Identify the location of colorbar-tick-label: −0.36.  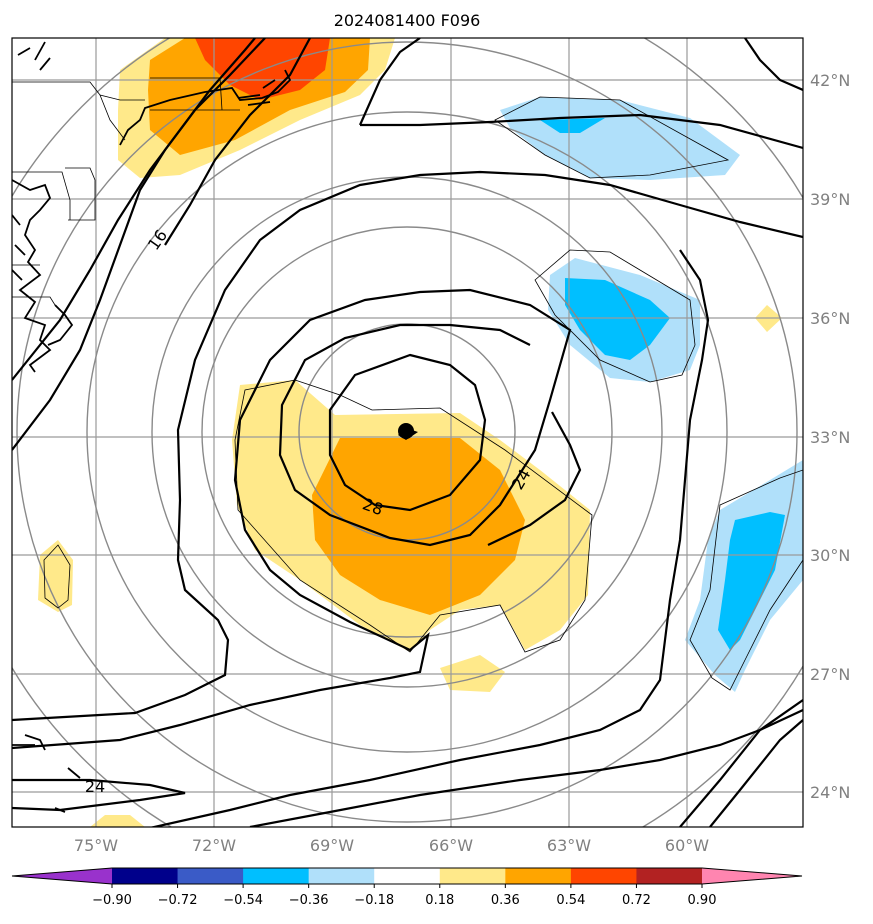
(309, 900).